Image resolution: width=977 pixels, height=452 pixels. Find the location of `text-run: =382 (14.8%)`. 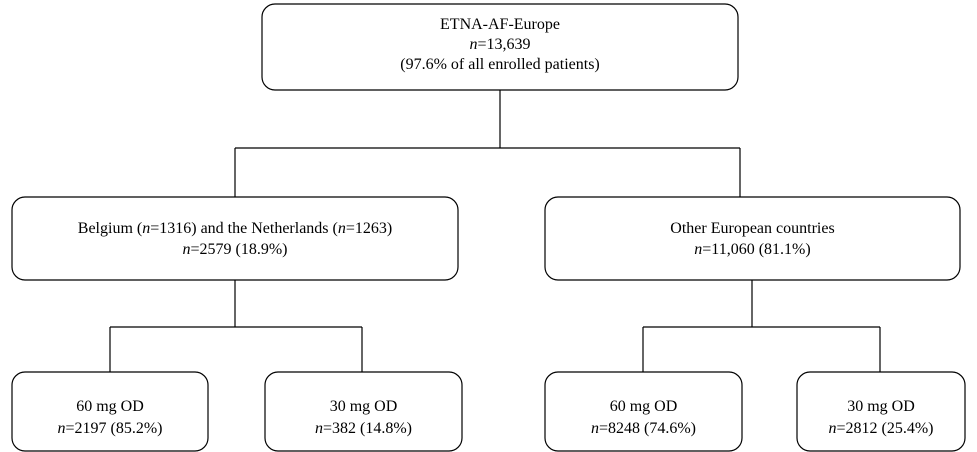

text-run: =382 (14.8%) is located at coordinates (367, 428).